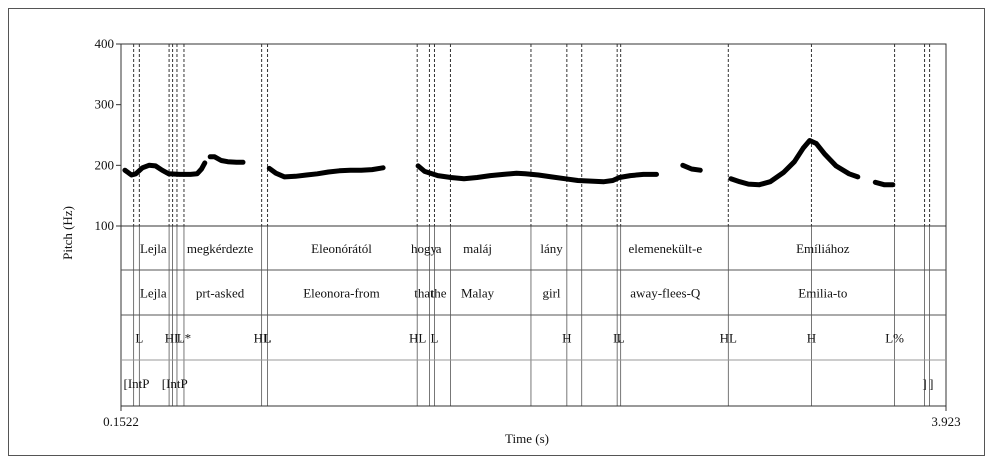  Describe the element at coordinates (894, 338) in the screenshot. I see `tier-label: L%` at that location.